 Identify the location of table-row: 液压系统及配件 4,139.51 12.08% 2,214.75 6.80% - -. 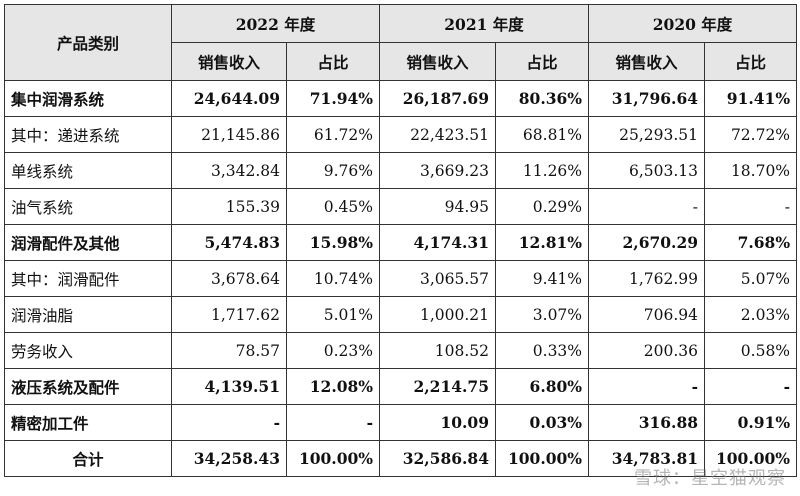
(401, 386).